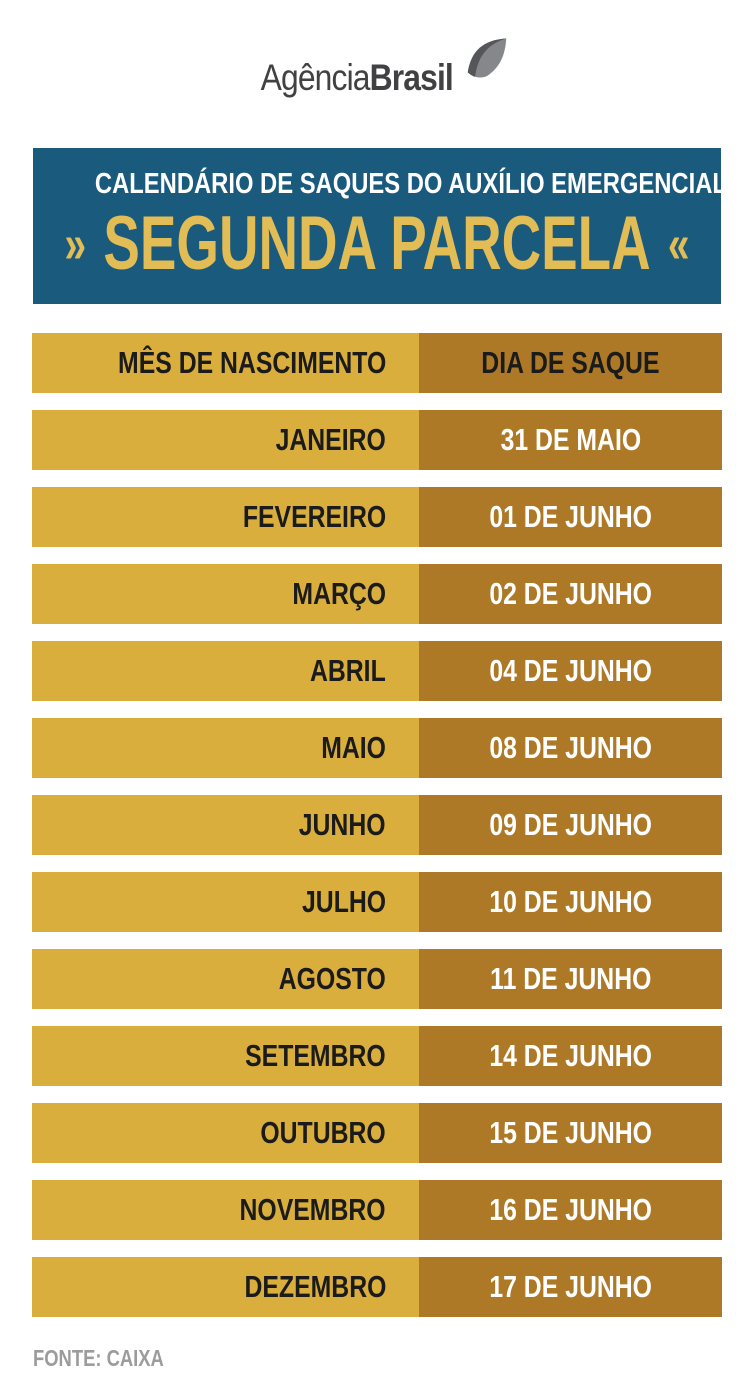  I want to click on month-cell: JULHO, so click(225, 902).